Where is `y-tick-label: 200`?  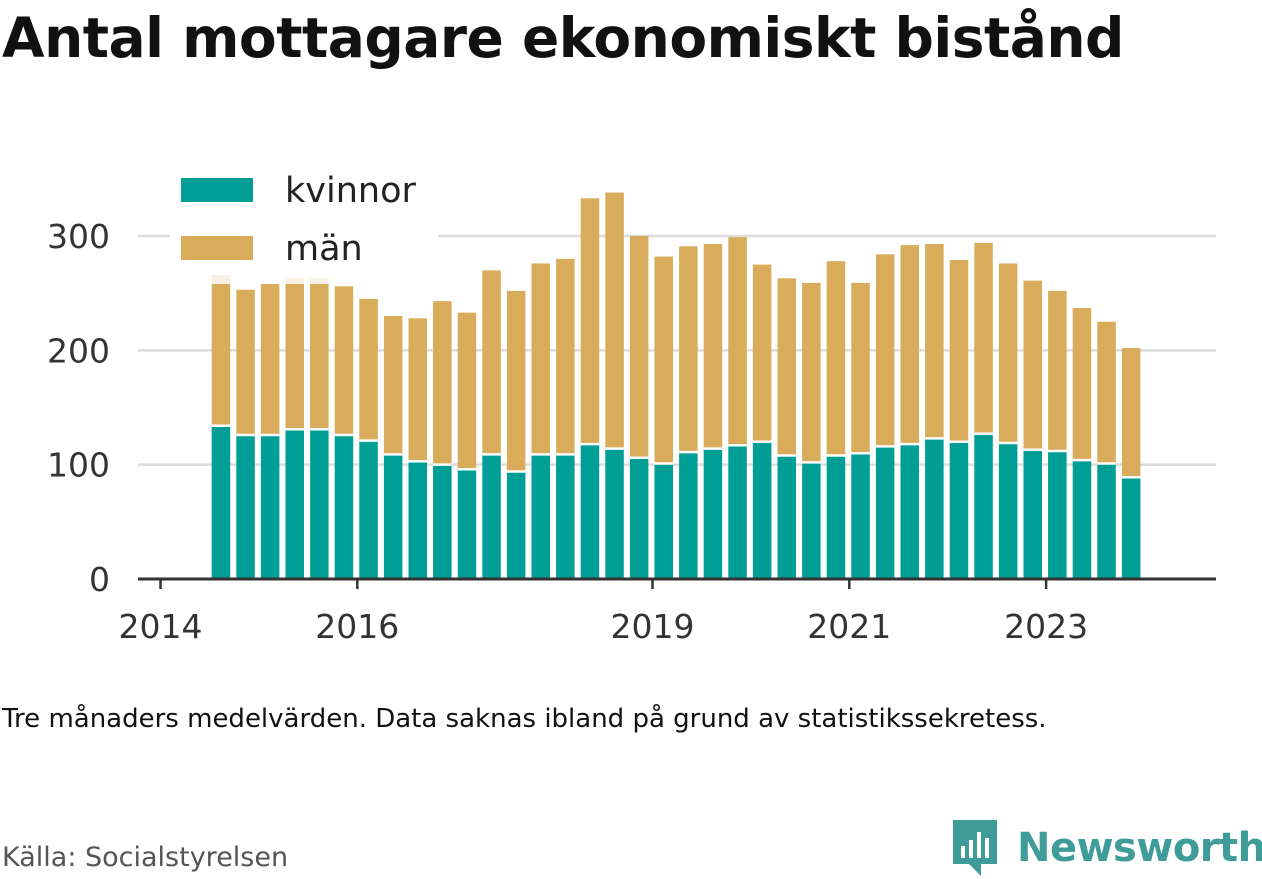 y-tick-label: 200 is located at coordinates (78, 350).